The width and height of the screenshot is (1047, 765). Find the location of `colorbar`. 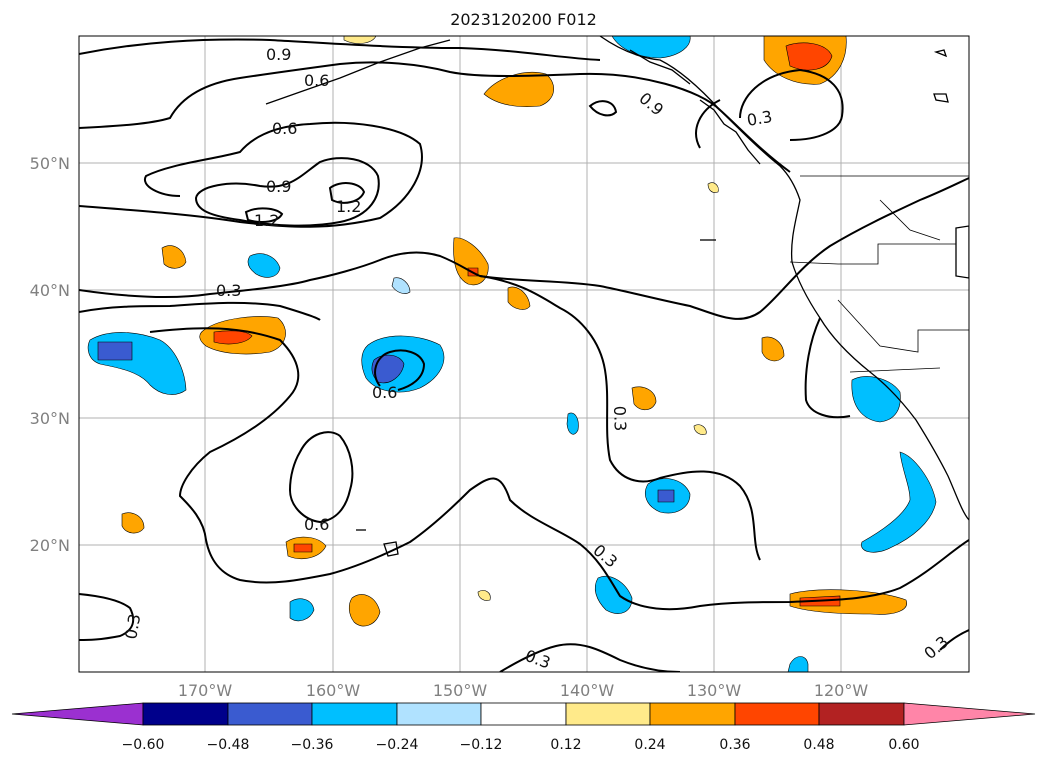

colorbar is located at coordinates (523, 714).